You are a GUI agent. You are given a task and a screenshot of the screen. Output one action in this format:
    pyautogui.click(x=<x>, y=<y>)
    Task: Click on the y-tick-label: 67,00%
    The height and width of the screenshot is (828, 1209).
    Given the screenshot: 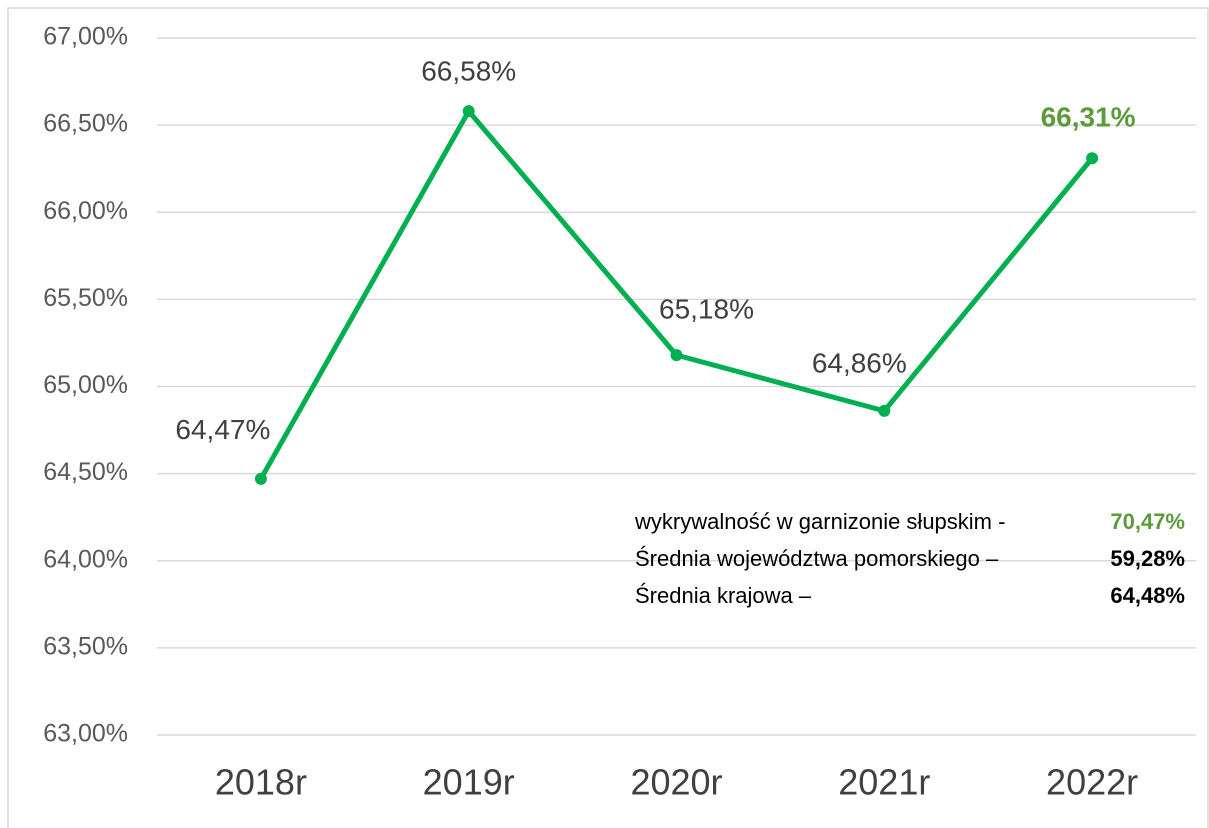 What is the action you would take?
    pyautogui.click(x=85, y=37)
    